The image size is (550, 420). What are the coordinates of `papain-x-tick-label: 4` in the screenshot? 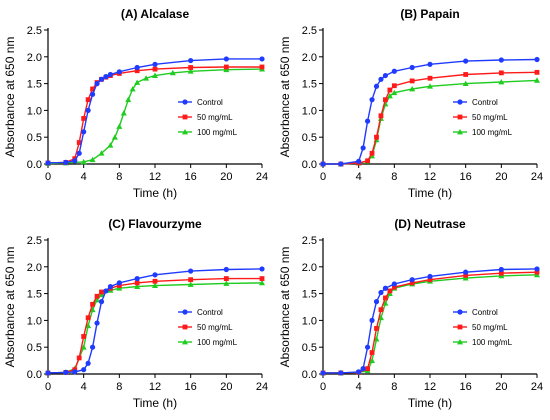 It's located at (359, 177).